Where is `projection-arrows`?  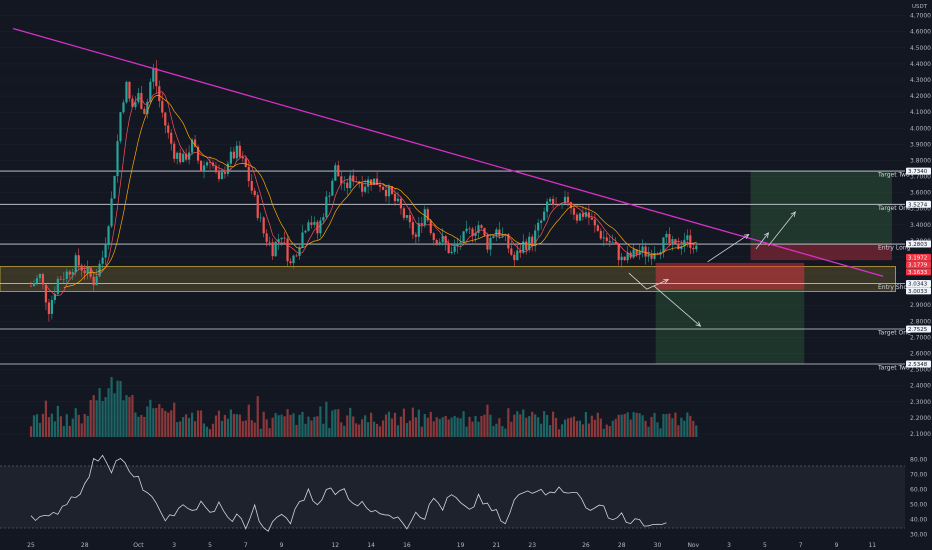
projection-arrows is located at coordinates (712, 269).